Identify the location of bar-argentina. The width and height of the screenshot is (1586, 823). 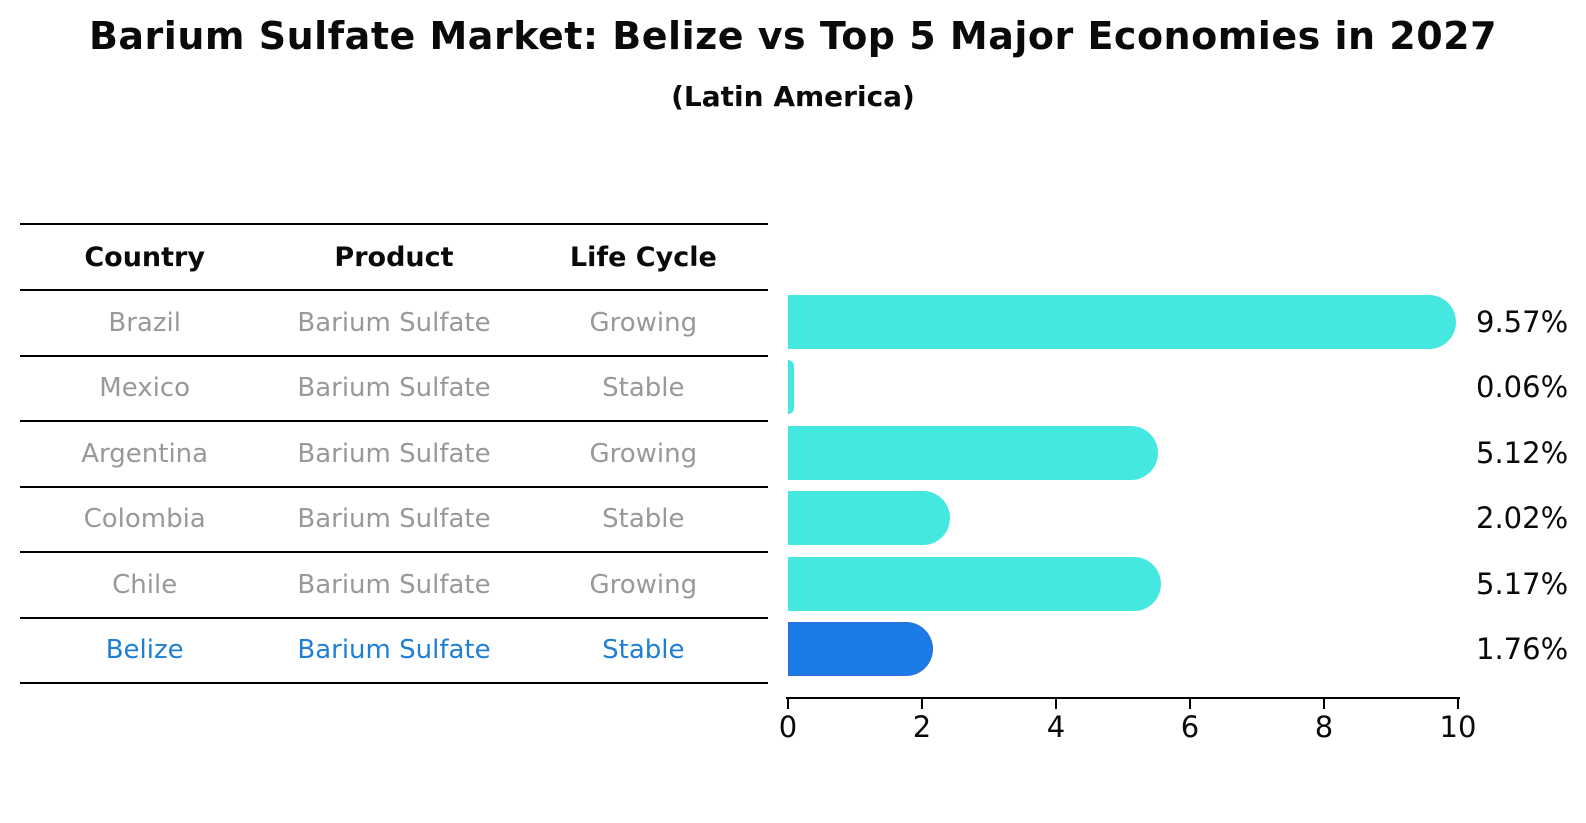
(973, 452).